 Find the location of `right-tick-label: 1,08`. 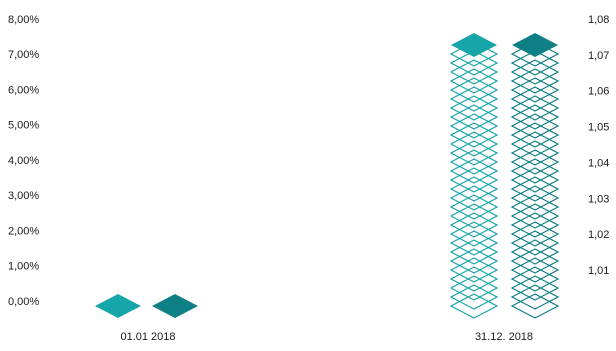

right-tick-label: 1,08 is located at coordinates (598, 20).